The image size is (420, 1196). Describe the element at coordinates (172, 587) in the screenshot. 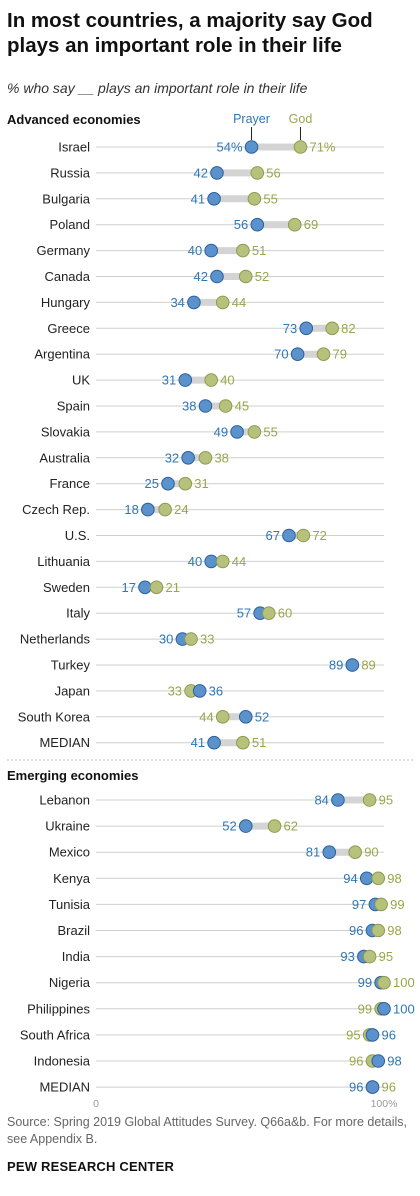

I see `god-value-label: 21` at that location.